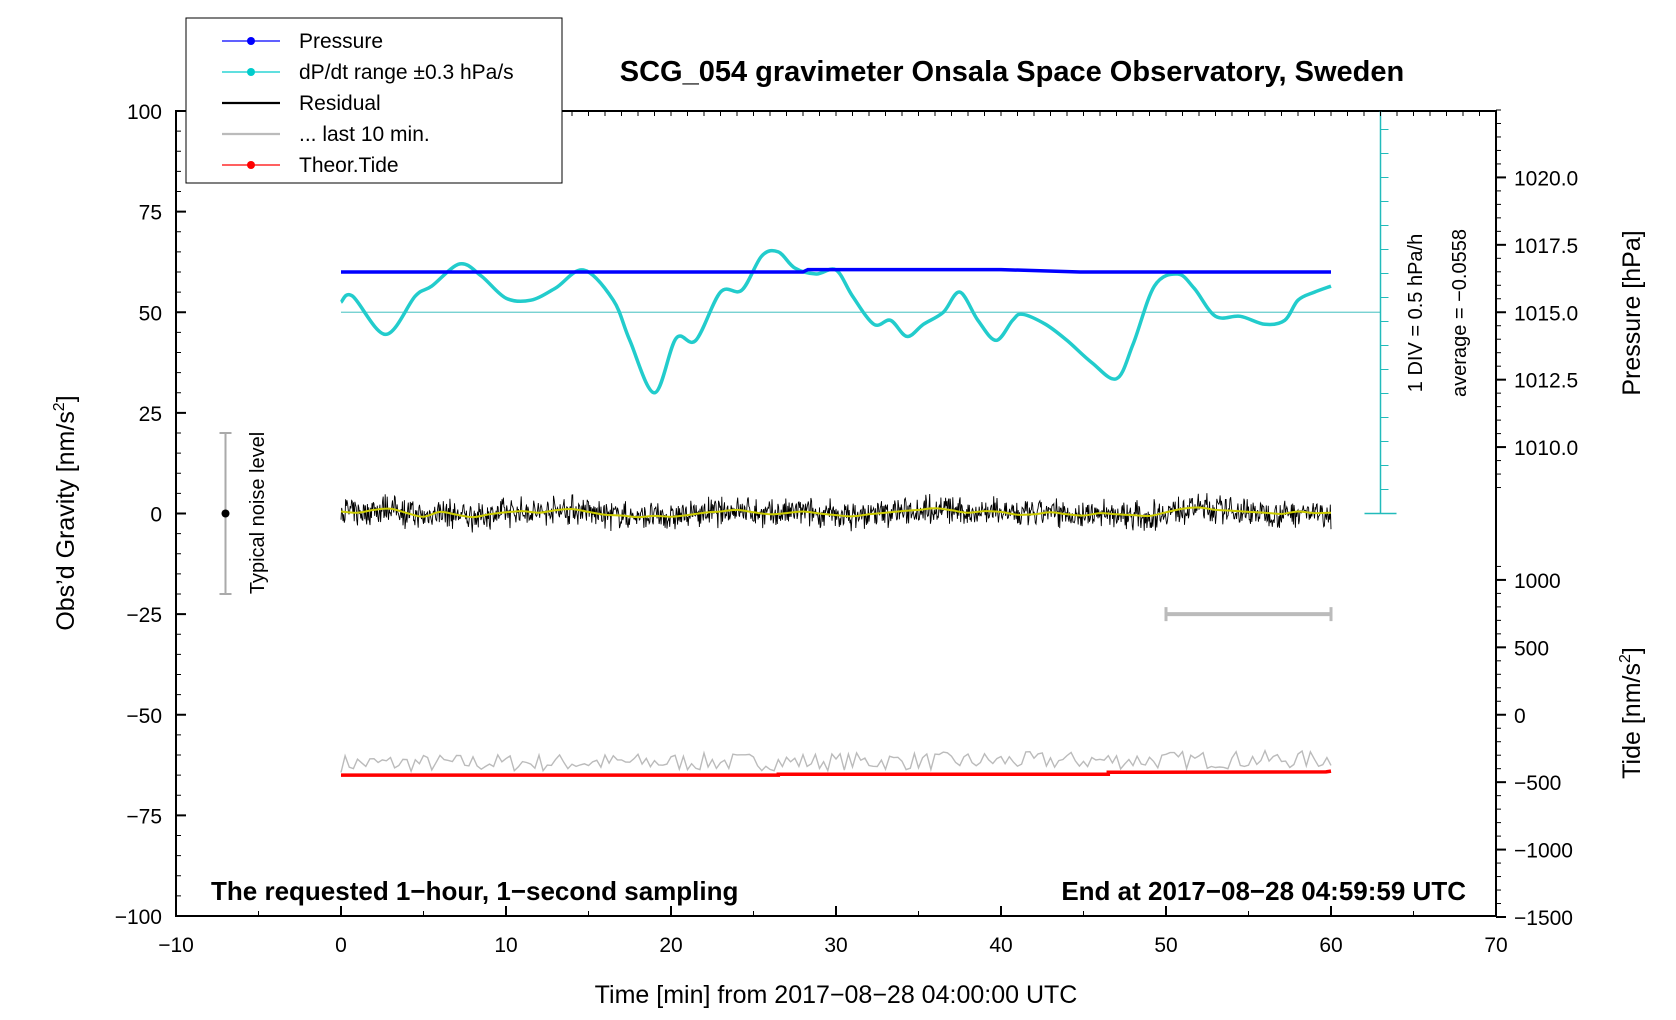 The height and width of the screenshot is (1020, 1676). Describe the element at coordinates (1546, 246) in the screenshot. I see `pressure-tick-label: 1017.5` at that location.